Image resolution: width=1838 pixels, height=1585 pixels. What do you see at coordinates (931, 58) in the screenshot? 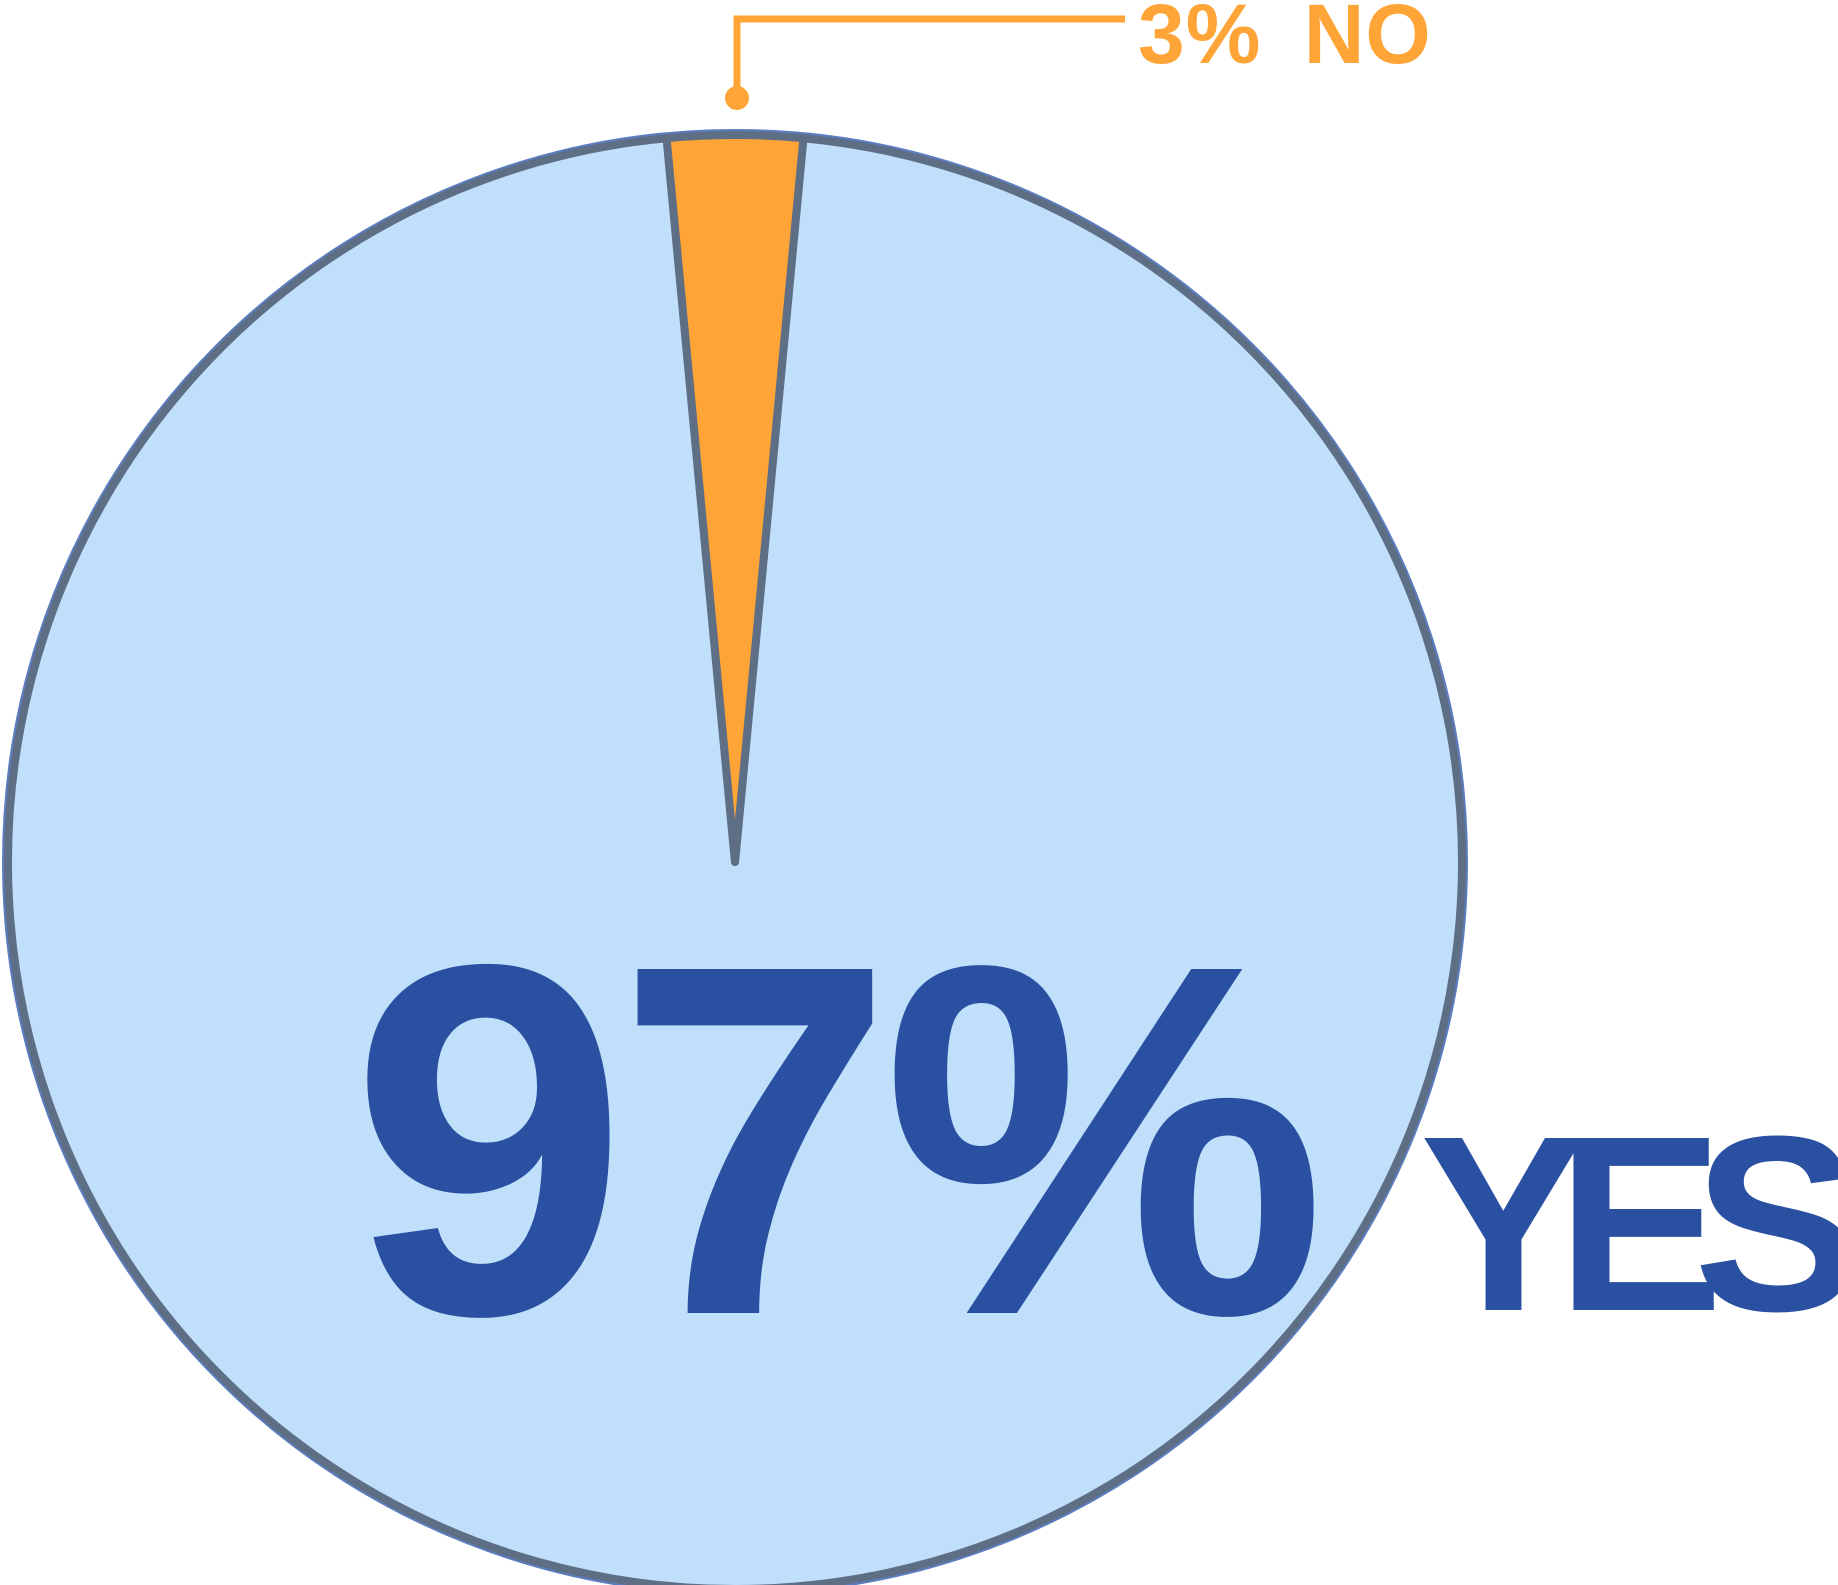
I see `no-callout-leader-line` at bounding box center [931, 58].